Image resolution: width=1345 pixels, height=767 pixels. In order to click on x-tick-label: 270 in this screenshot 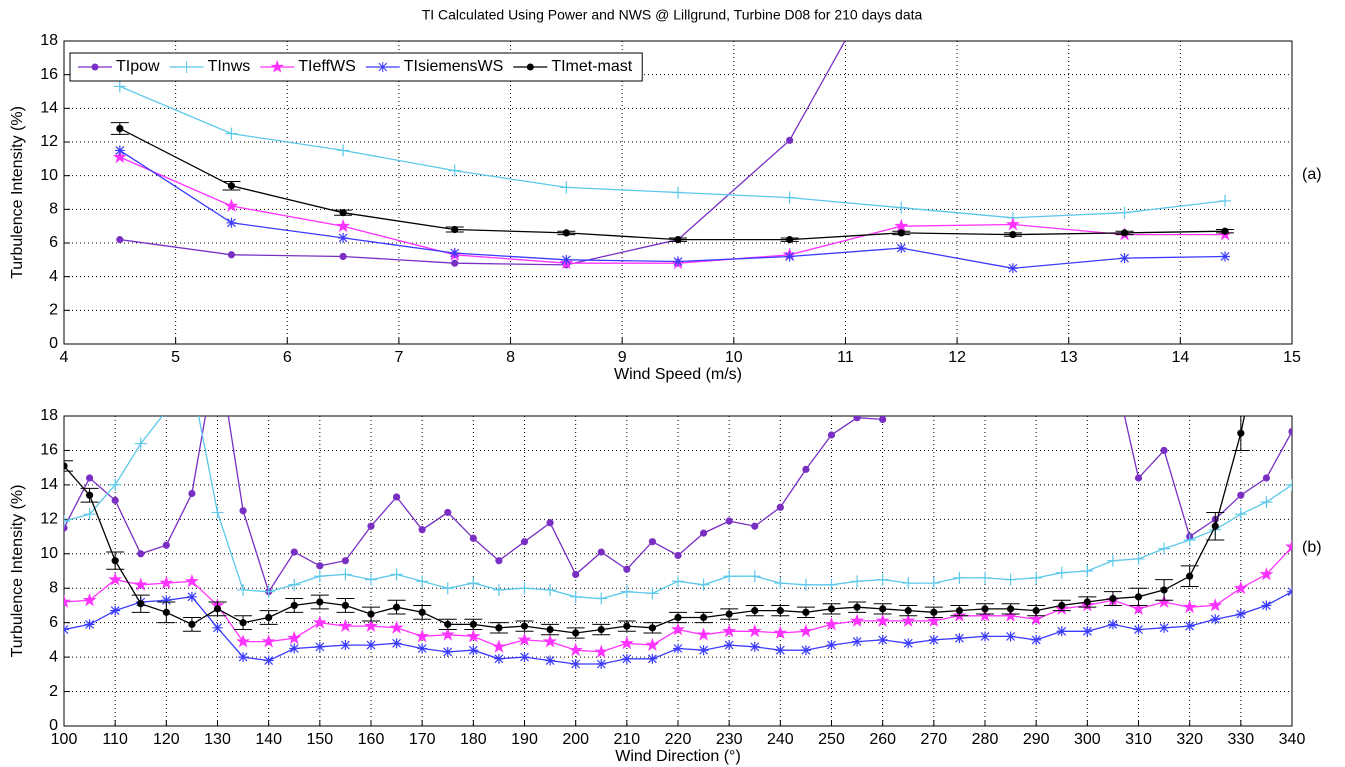, I will do `click(933, 739)`.